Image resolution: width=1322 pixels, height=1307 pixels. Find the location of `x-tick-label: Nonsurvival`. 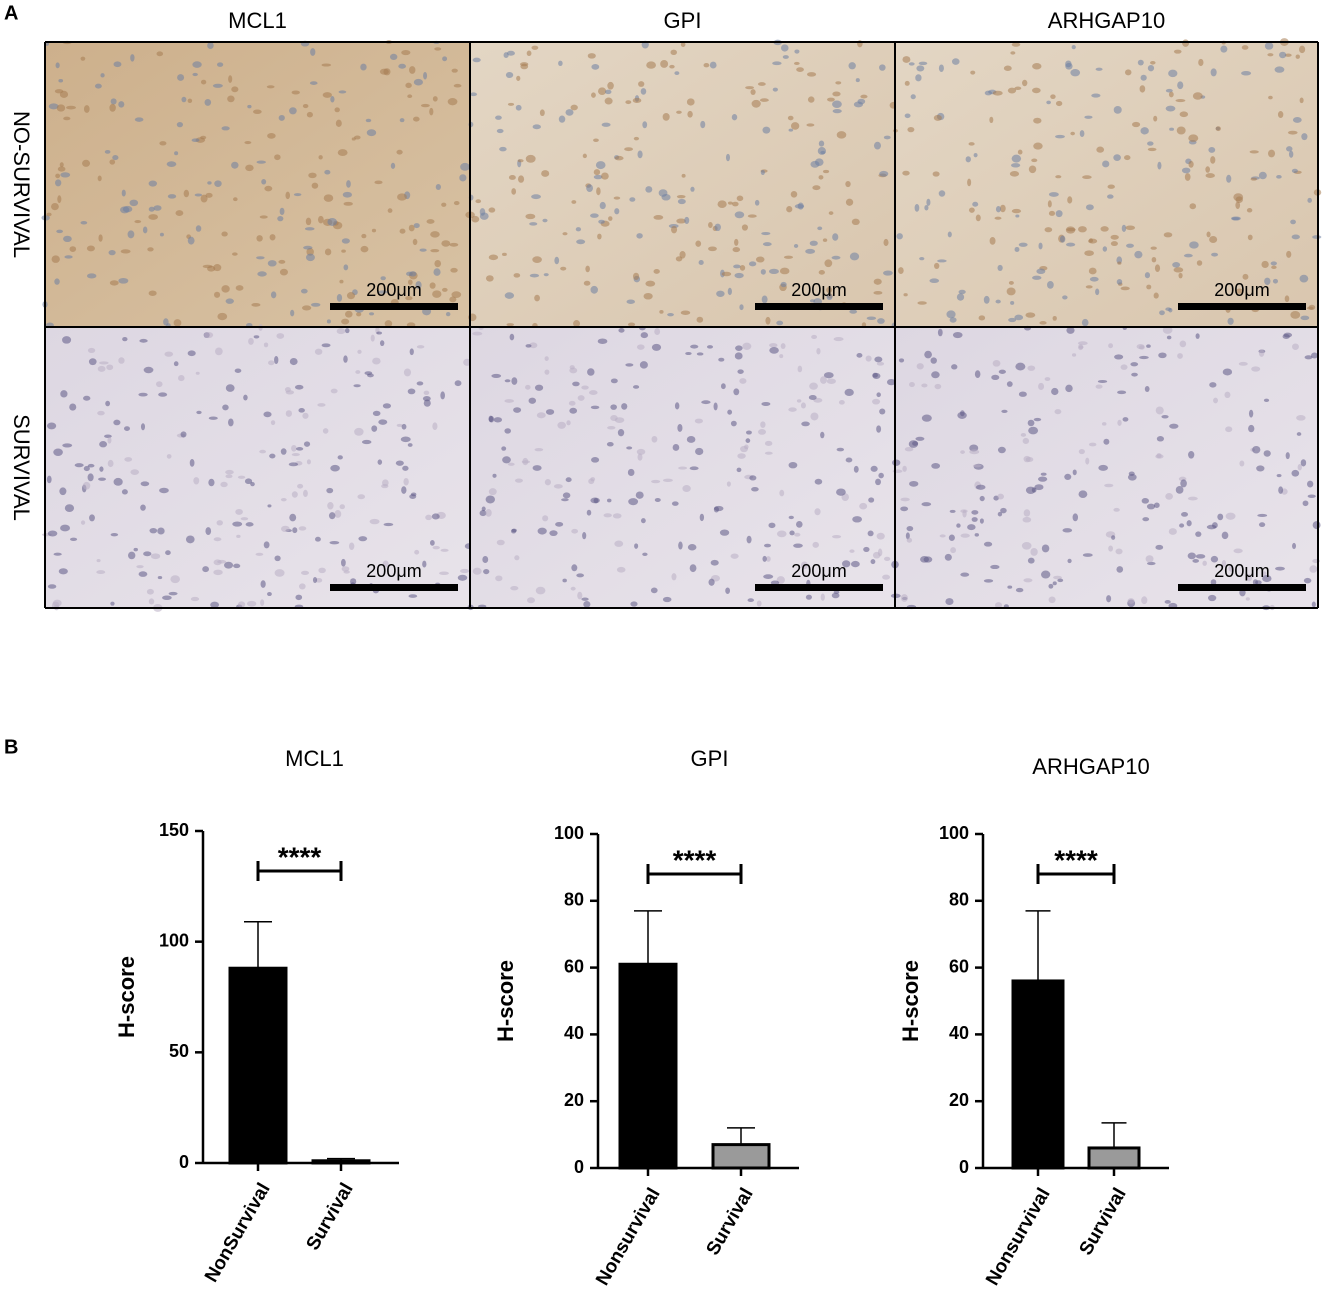

x-tick-label: Nonsurvival is located at coordinates (628, 1237).